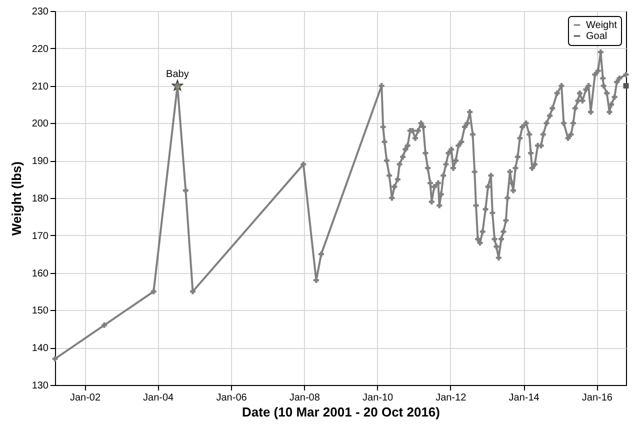  What do you see at coordinates (524, 398) in the screenshot?
I see `x-tick-label: Jan-14` at bounding box center [524, 398].